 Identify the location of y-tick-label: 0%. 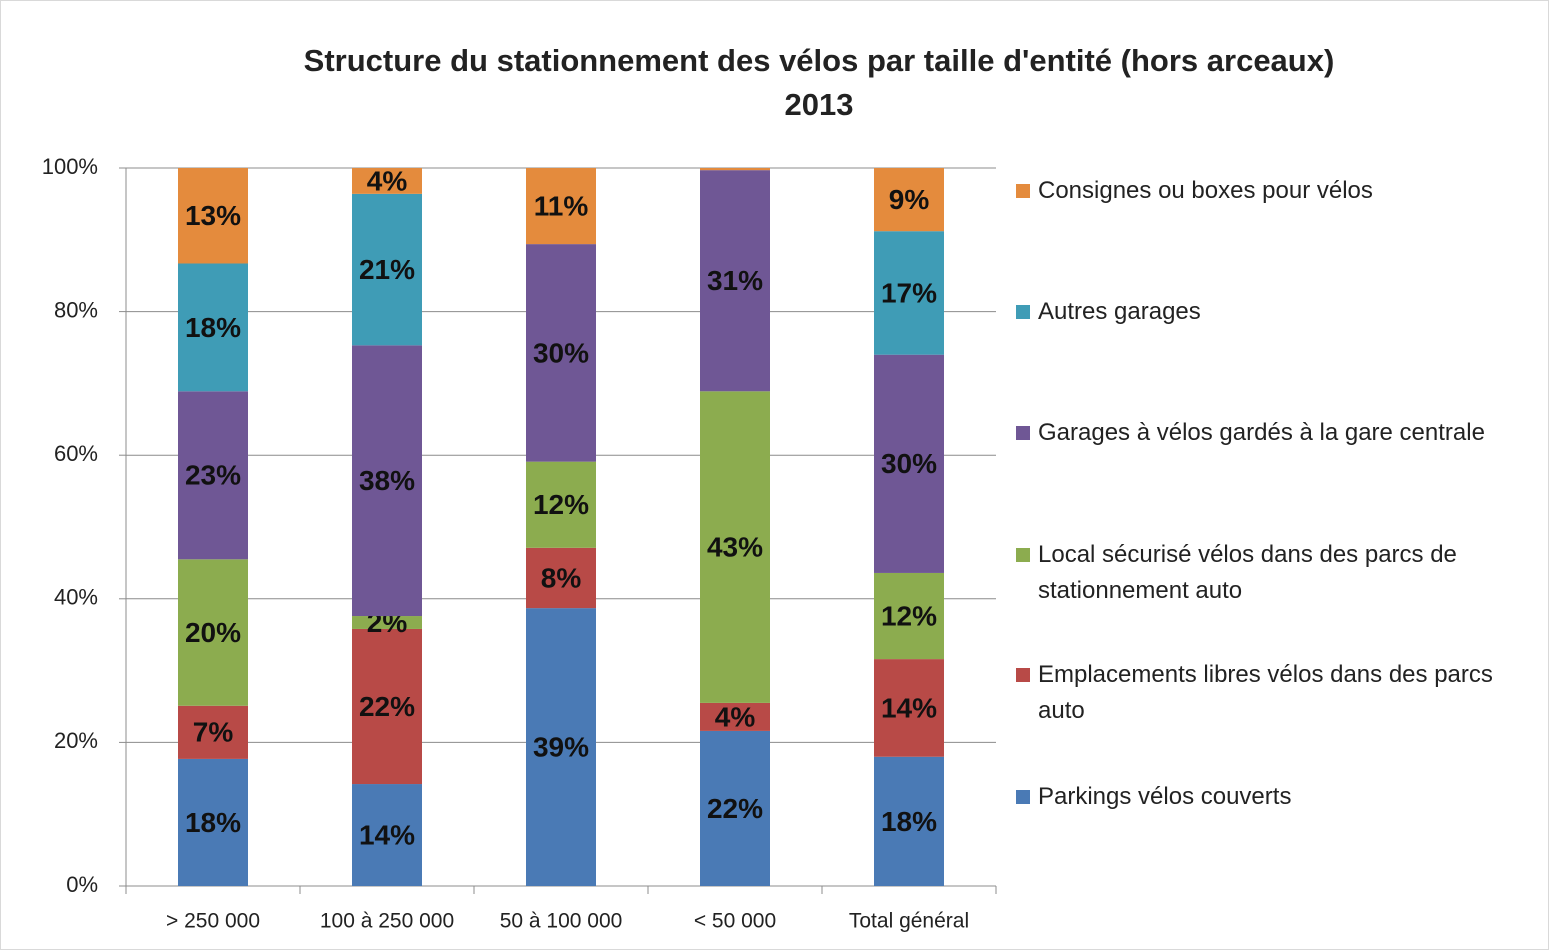
(82, 884).